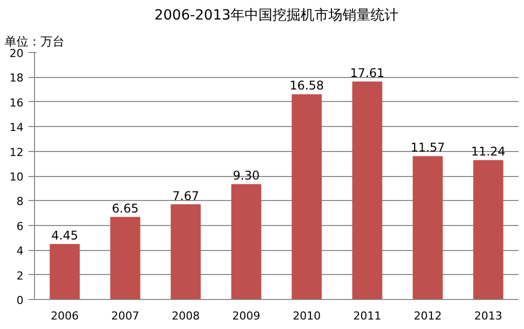 The height and width of the screenshot is (329, 524). What do you see at coordinates (20, 251) in the screenshot?
I see `y-tick-label: 4` at bounding box center [20, 251].